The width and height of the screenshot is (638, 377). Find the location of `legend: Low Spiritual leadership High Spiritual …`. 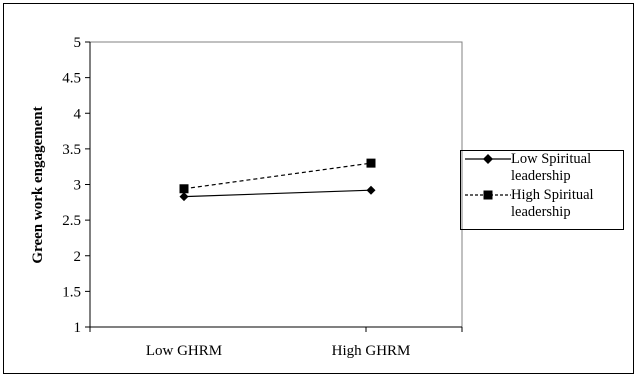

legend: Low Spiritual leadership High Spiritual … is located at coordinates (542, 190).